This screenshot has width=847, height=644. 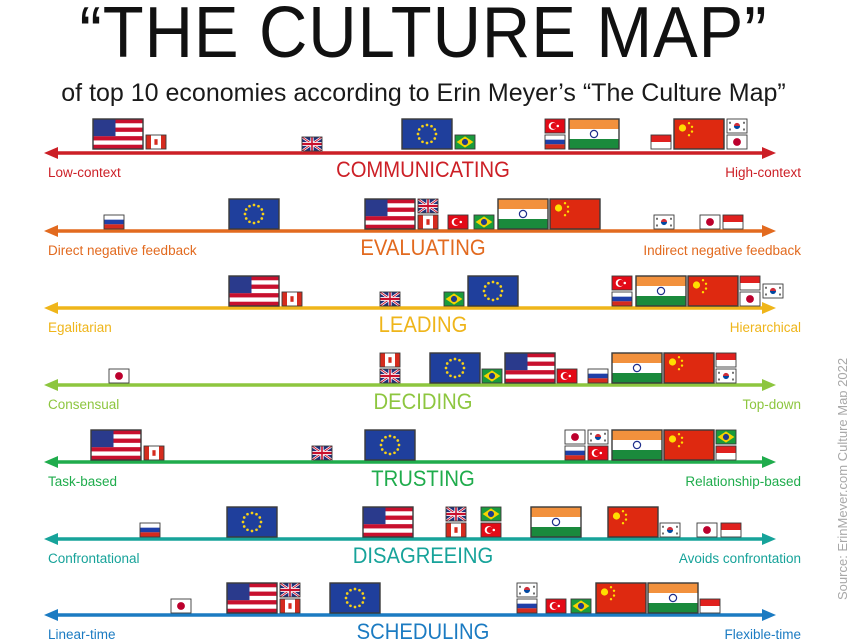 What do you see at coordinates (410, 539) in the screenshot?
I see `disagreeing-scale-arrow` at bounding box center [410, 539].